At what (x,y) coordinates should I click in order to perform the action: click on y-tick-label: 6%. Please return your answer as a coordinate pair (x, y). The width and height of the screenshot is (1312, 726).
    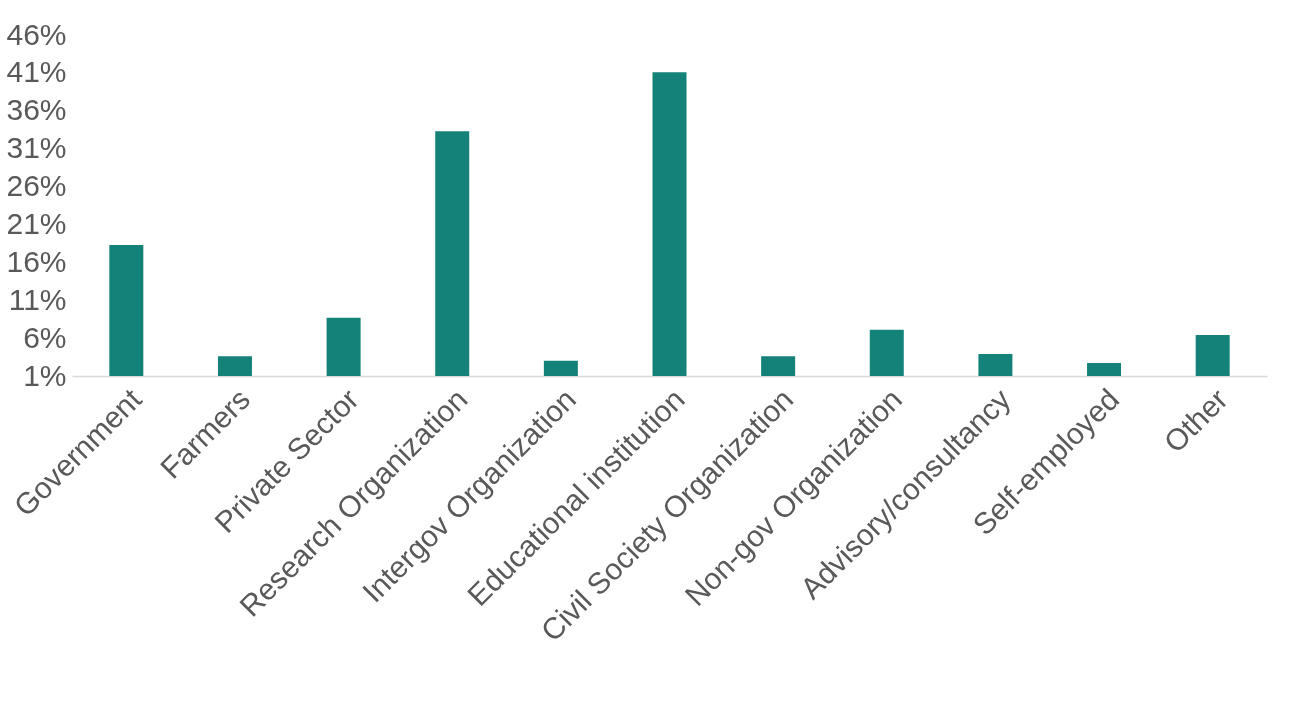
    Looking at the image, I should click on (45, 337).